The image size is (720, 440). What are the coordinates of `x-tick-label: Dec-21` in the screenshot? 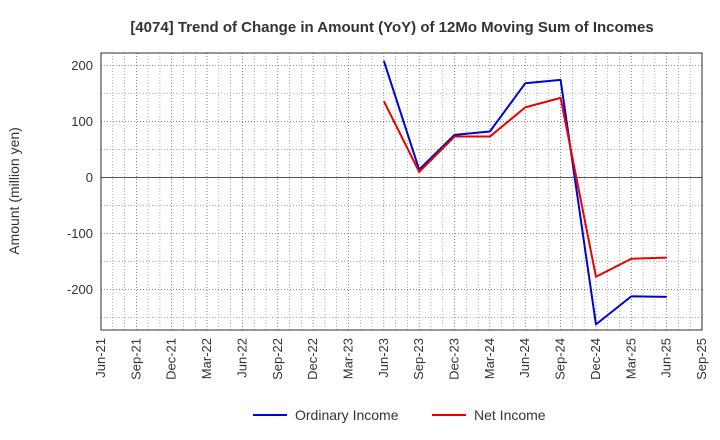 It's located at (171, 359).